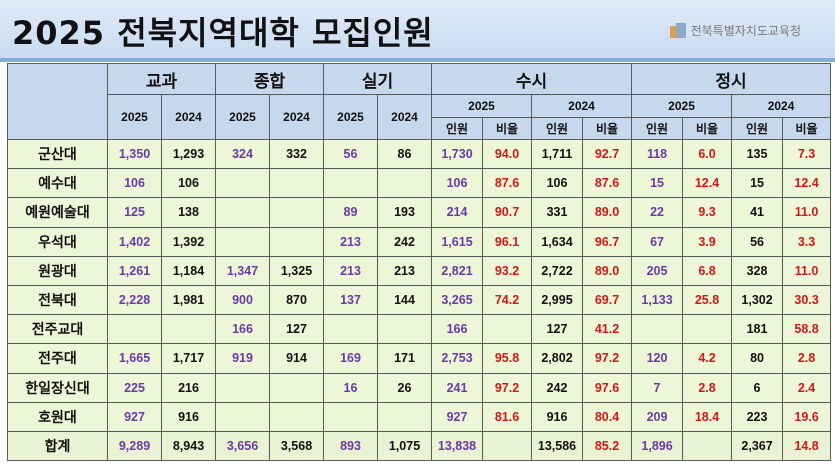  I want to click on cell-s25: 56, so click(350, 154).